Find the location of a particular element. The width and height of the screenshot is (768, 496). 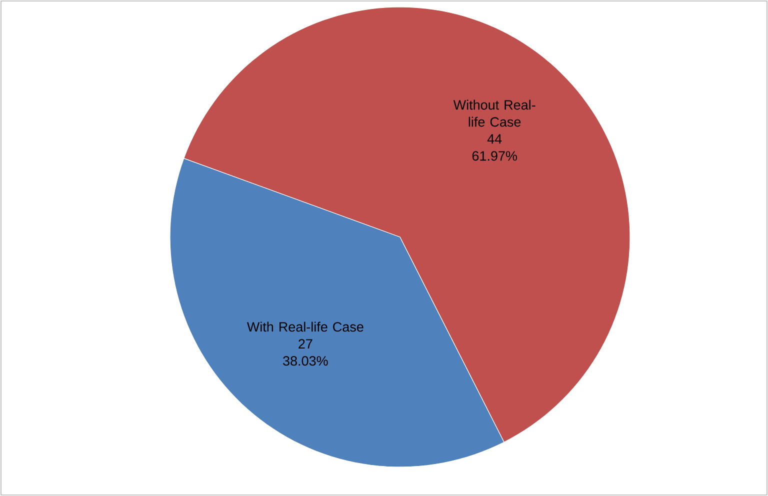

text: 44 is located at coordinates (494, 139).